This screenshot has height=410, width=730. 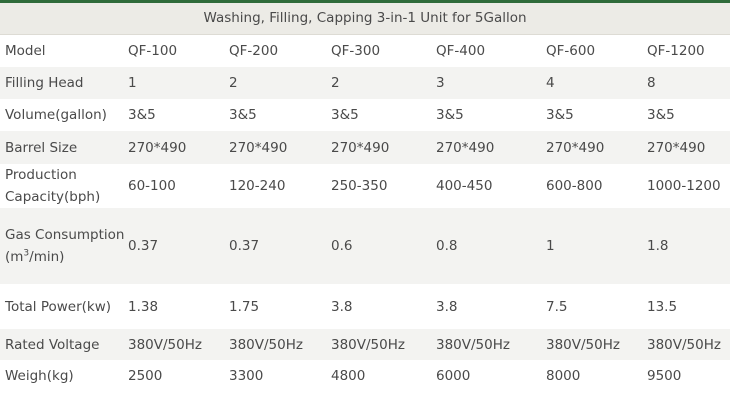 I want to click on table-cell: 120-240, so click(x=257, y=186).